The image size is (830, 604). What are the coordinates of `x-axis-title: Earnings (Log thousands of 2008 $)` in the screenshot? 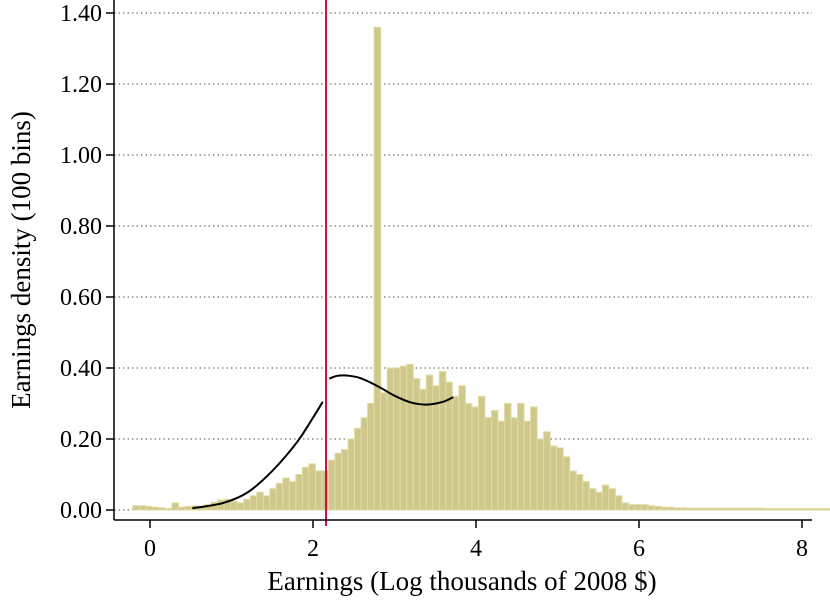 It's located at (461, 581).